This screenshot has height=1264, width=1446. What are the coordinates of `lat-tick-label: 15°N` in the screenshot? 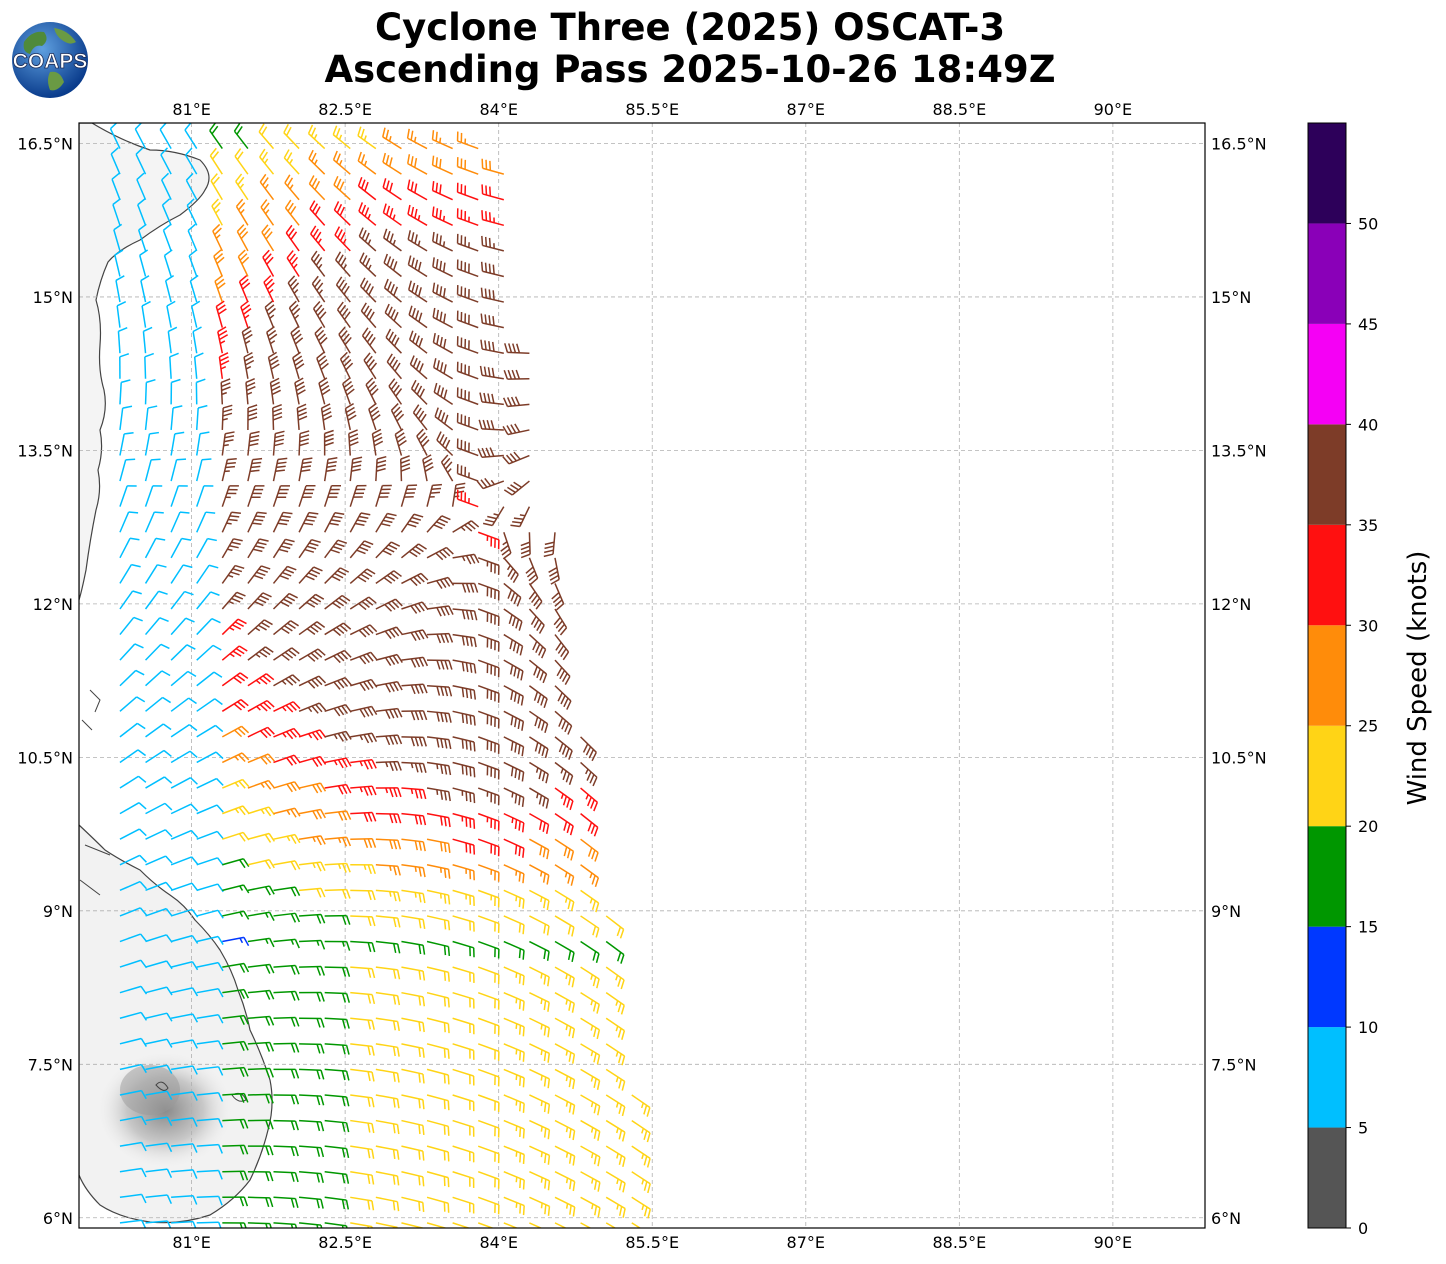 It's located at (1231, 297).